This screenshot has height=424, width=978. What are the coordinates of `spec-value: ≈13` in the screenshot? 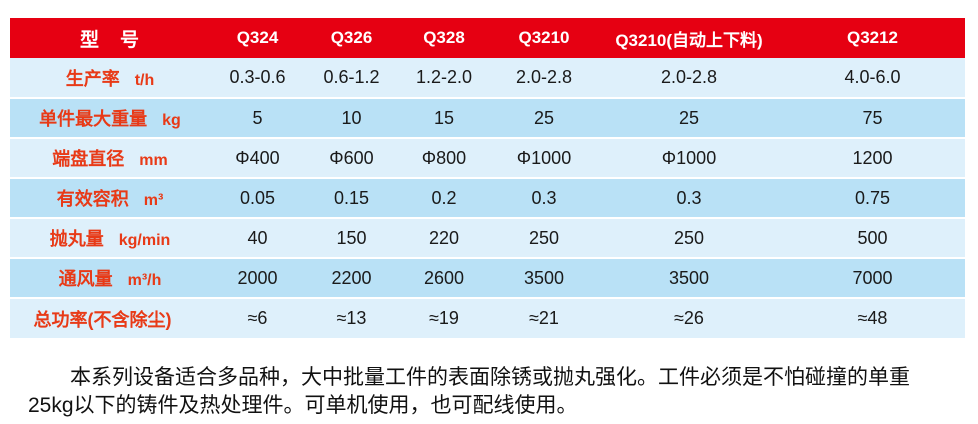 It's located at (351, 317).